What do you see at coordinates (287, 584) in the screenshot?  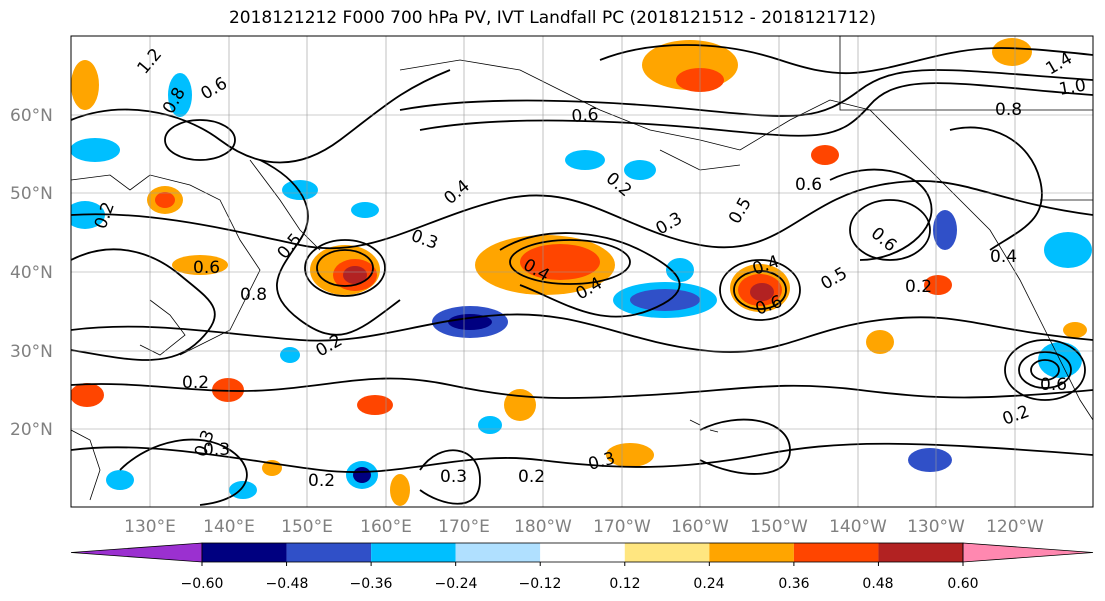 I see `colorbar-tick: −0.48` at bounding box center [287, 584].